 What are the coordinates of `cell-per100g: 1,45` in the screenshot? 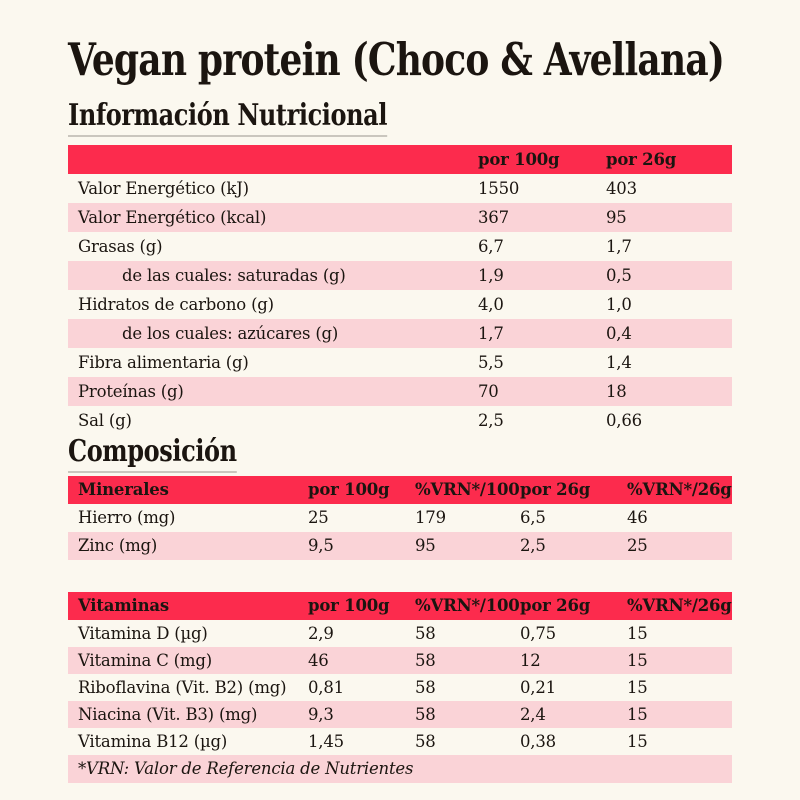 It's located at (326, 741).